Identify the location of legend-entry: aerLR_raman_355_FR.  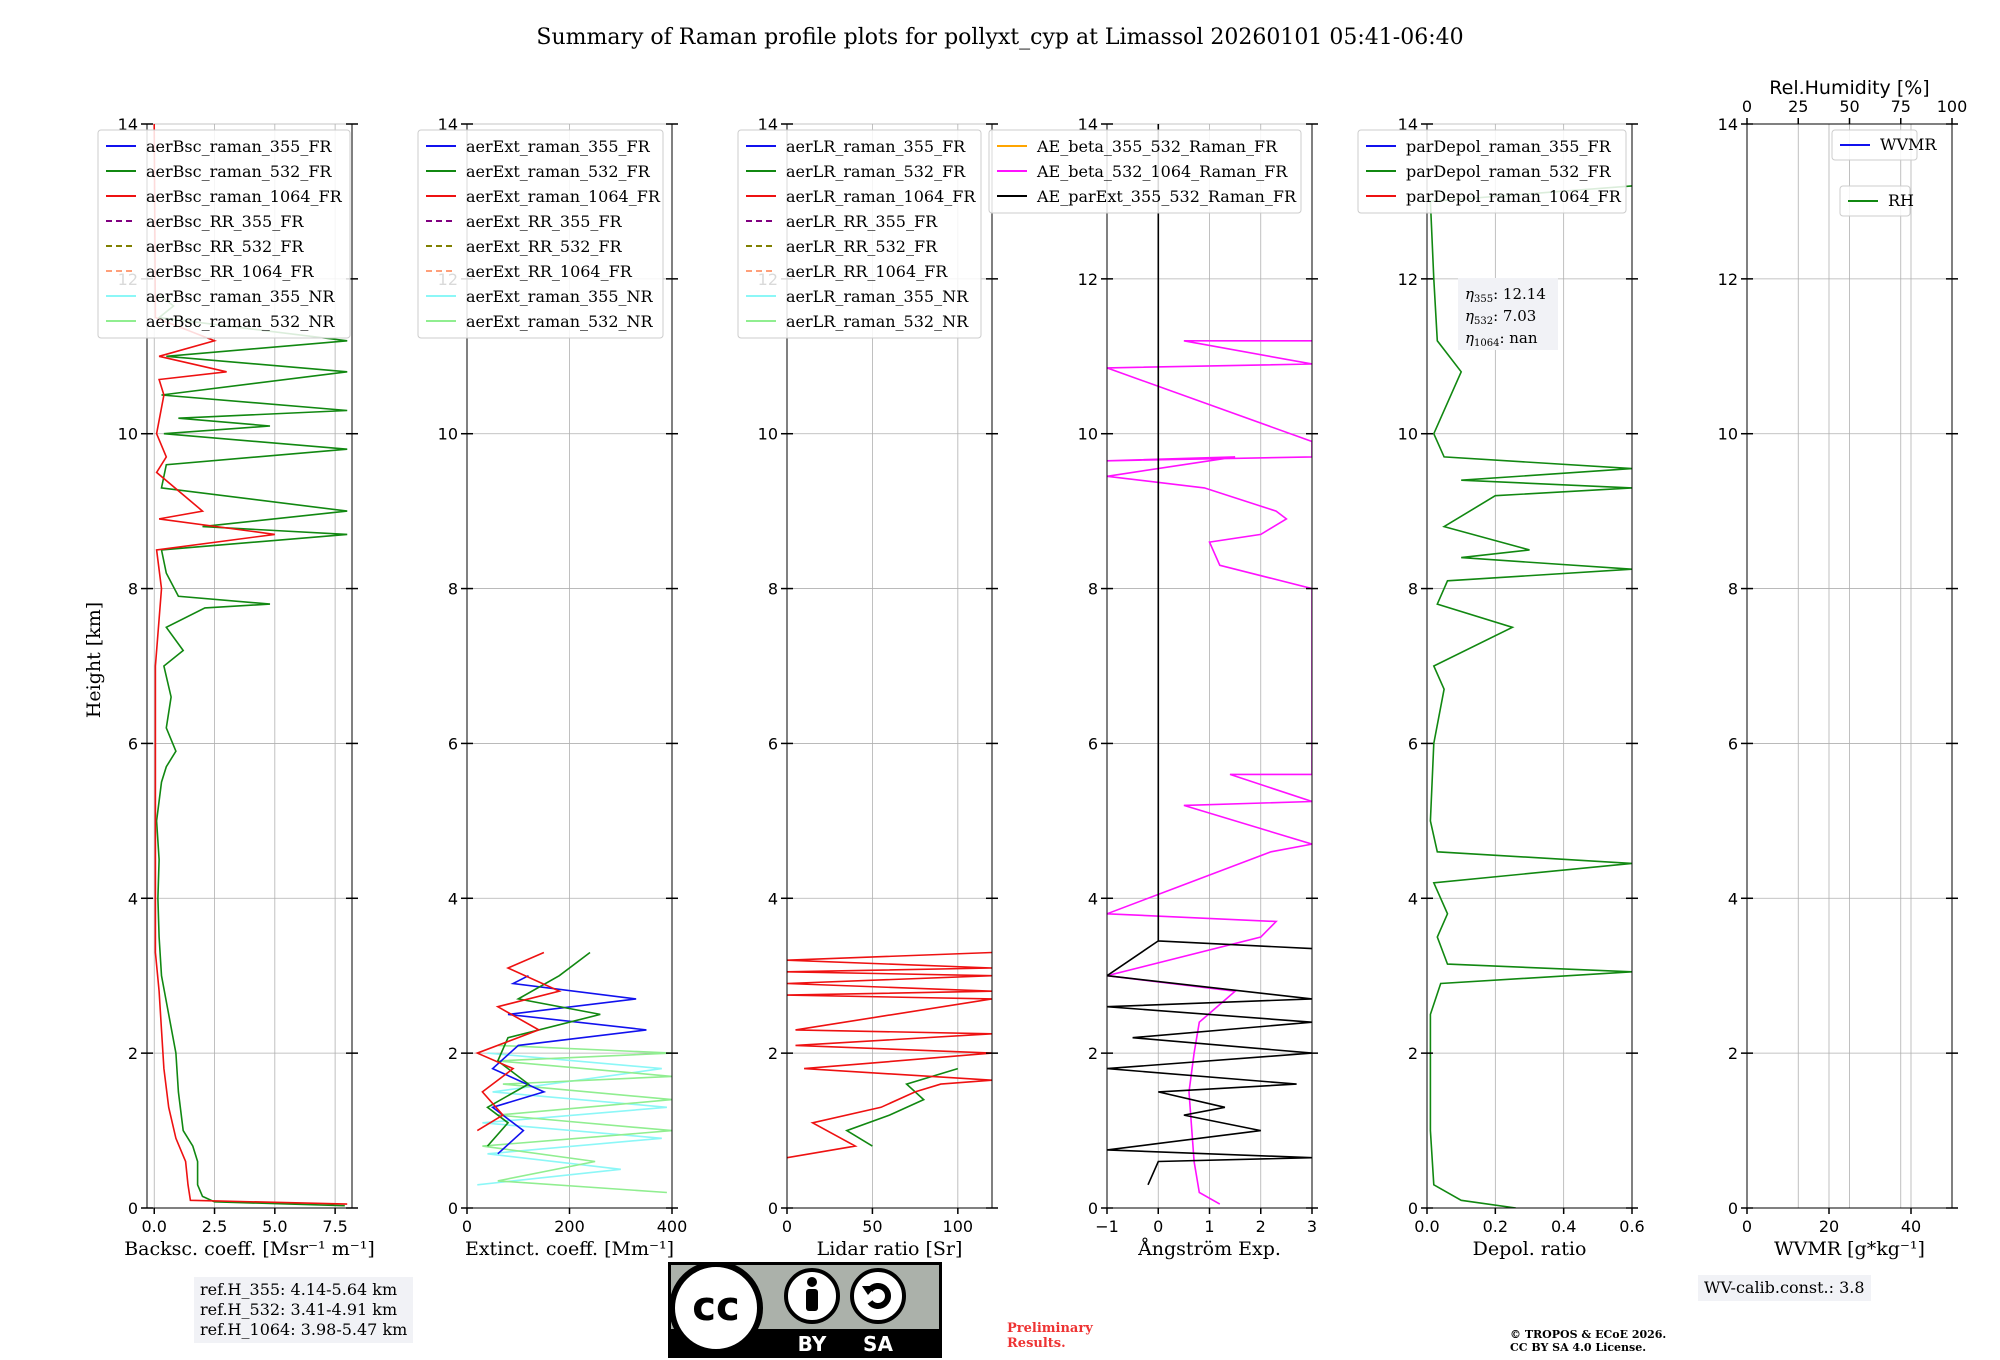
(876, 146).